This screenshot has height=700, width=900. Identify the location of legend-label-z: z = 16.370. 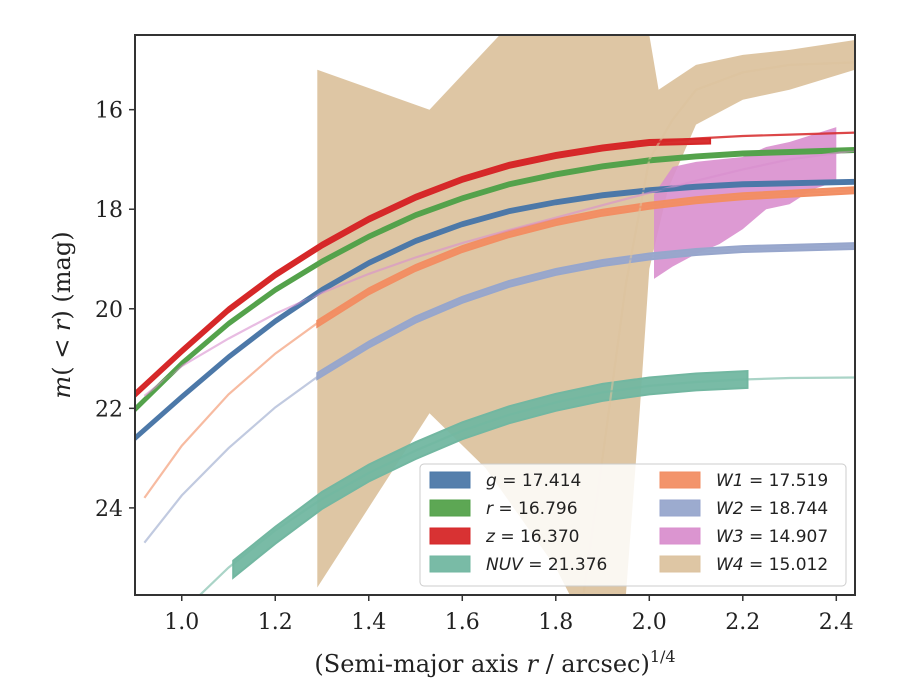
(532, 537).